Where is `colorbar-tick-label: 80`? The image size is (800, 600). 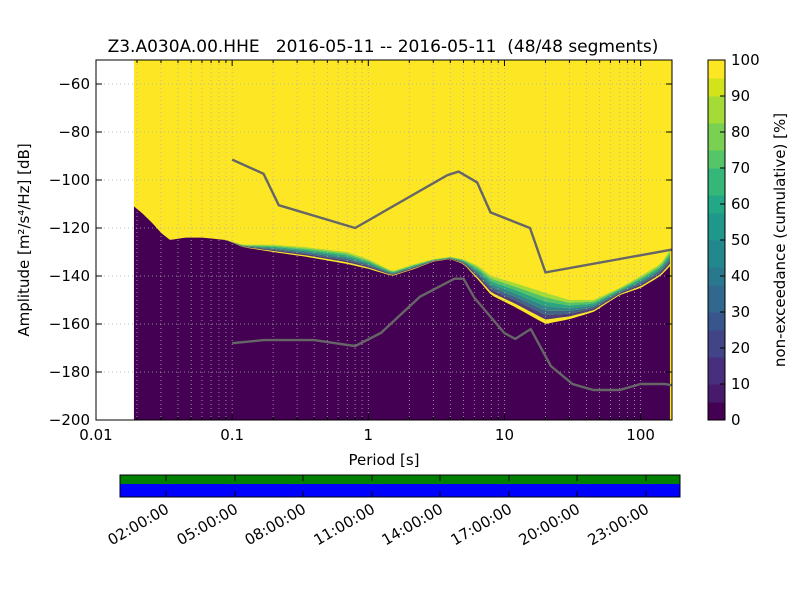 colorbar-tick-label: 80 is located at coordinates (740, 132).